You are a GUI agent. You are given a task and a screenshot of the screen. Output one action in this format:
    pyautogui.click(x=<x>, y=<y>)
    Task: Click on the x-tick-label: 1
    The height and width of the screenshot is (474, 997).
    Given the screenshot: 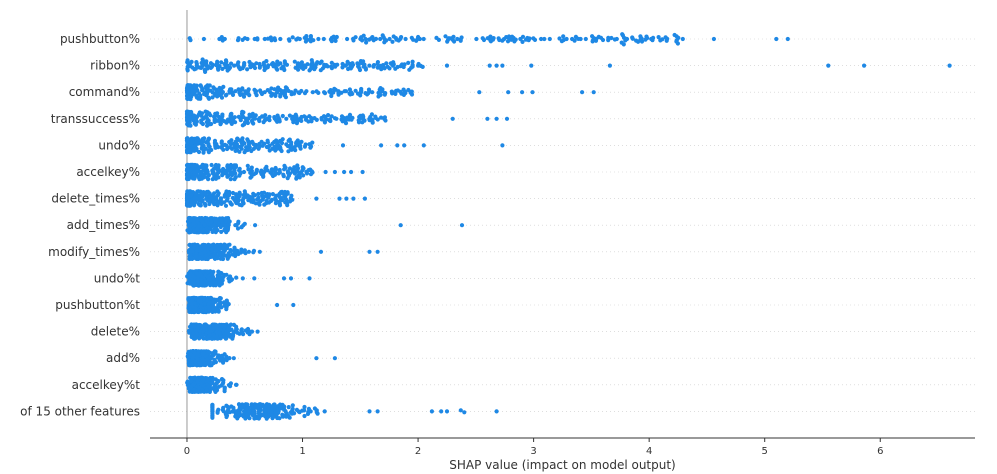 What is the action you would take?
    pyautogui.click(x=302, y=451)
    